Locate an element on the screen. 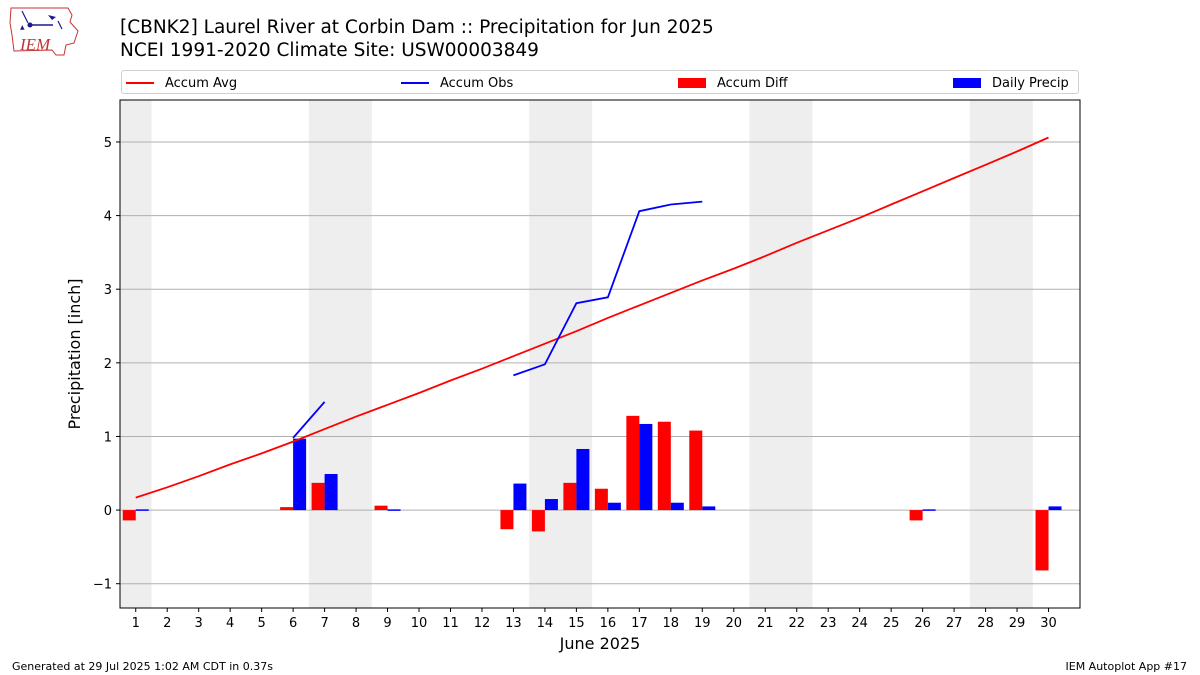 The height and width of the screenshot is (675, 1200). x-tick-label: 9 is located at coordinates (387, 623).